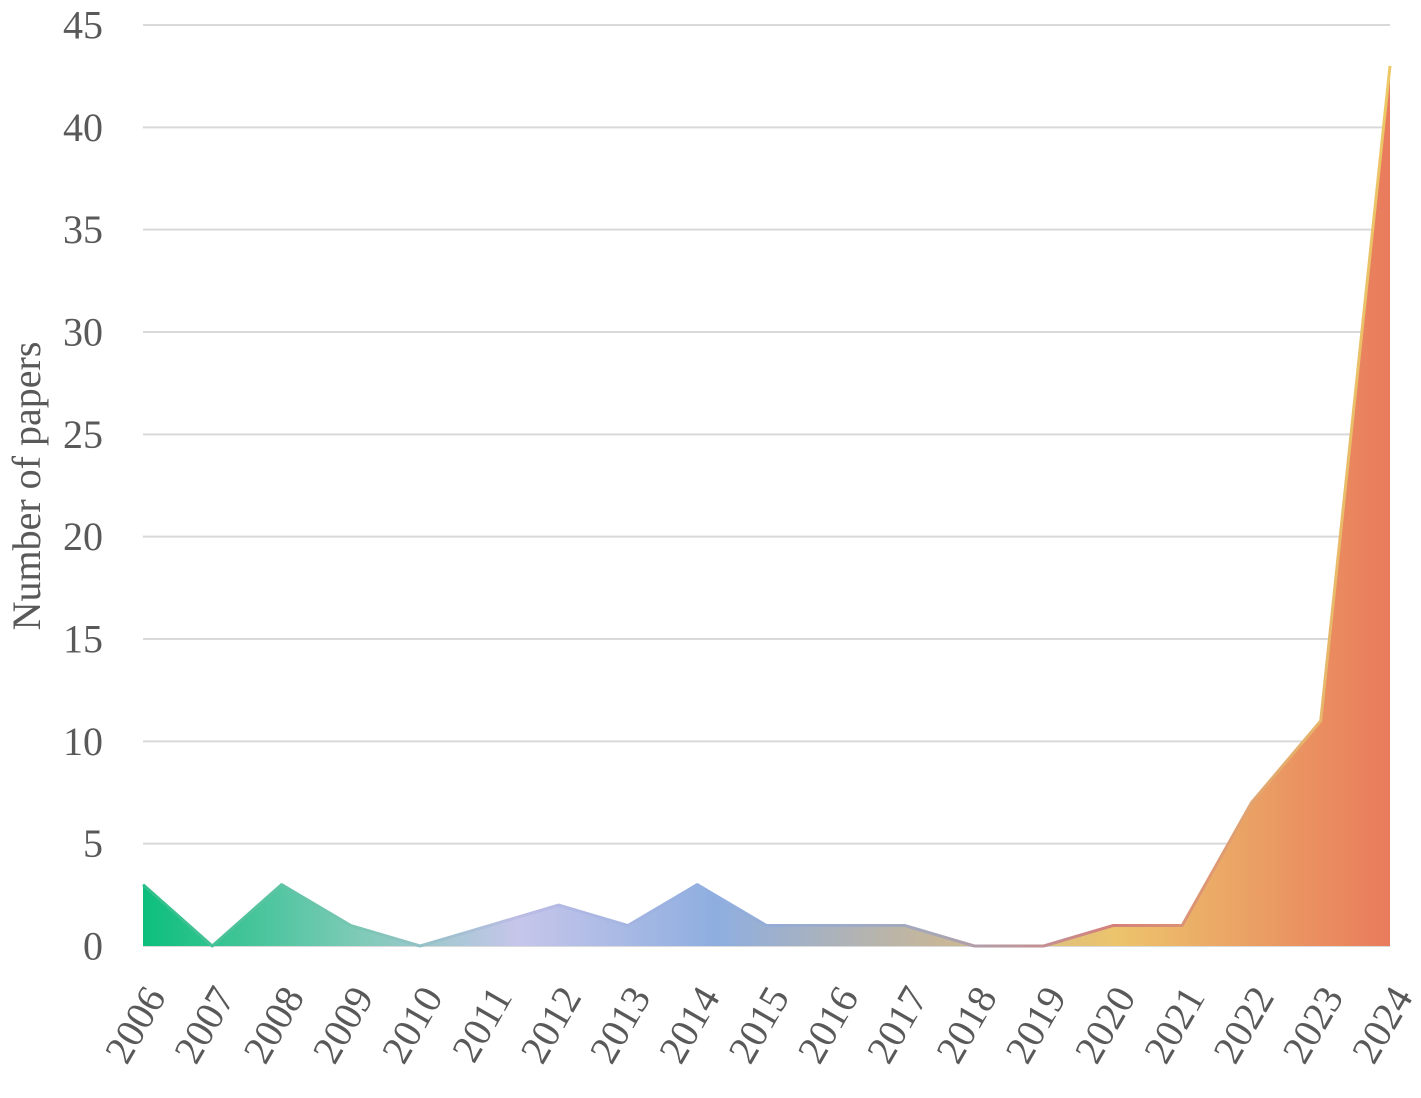  Describe the element at coordinates (83, 434) in the screenshot. I see `y-tick-label: 25` at that location.